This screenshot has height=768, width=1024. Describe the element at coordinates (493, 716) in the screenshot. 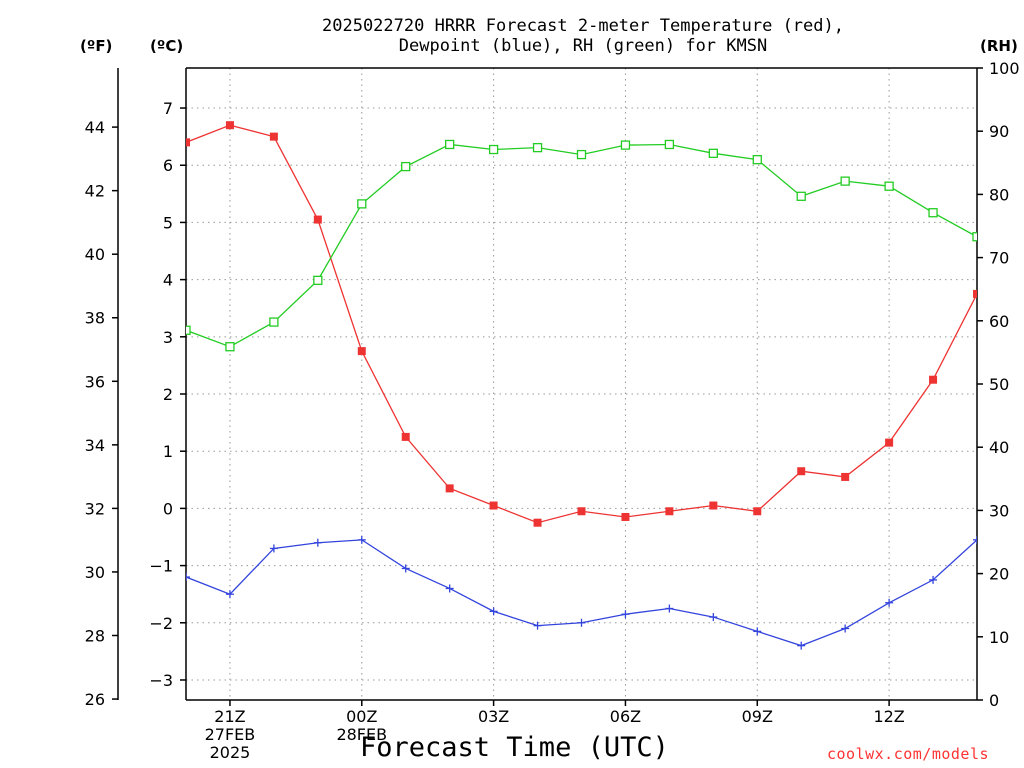

I see `x-tick-label: 03Z` at that location.